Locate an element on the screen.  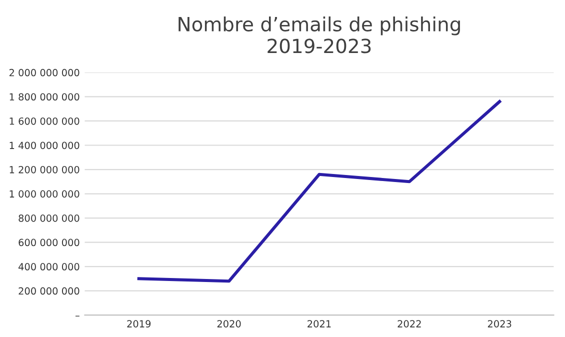
y-tick-label: 2 000 000 000 is located at coordinates (44, 72).